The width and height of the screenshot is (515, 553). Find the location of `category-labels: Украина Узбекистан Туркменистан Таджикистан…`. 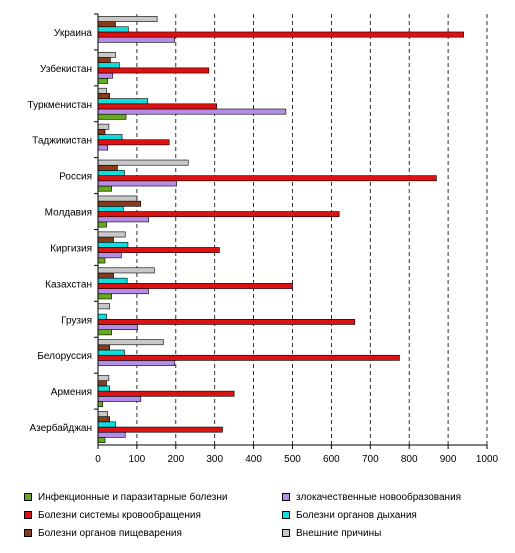

category-labels: Украина Узбекистан Туркменистан Таджикистан… is located at coordinates (63, 223).